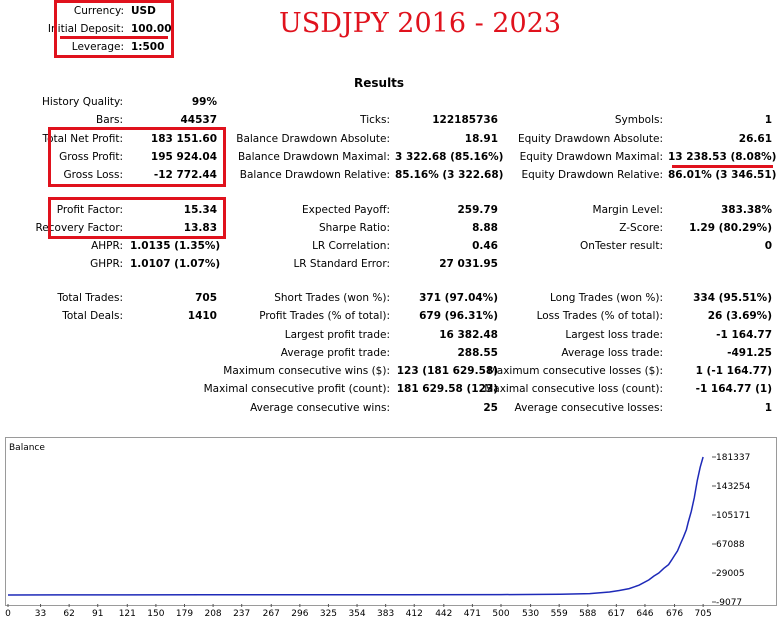 The image size is (784, 618). I want to click on x-tick-label: 62, so click(68, 613).